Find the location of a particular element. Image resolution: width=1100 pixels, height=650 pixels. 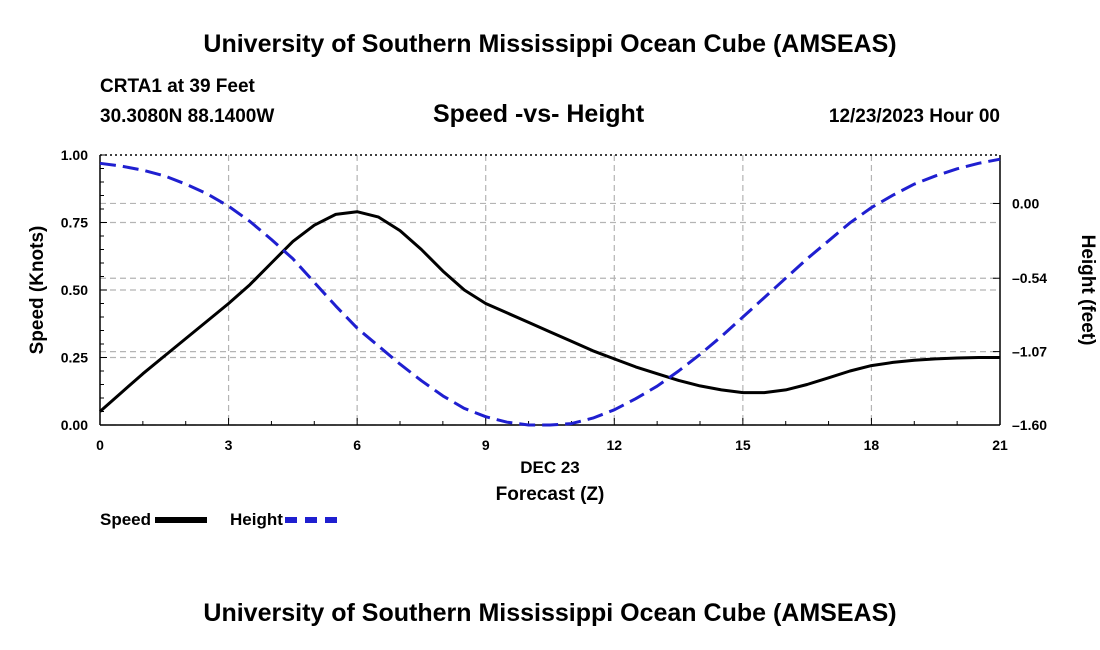

legend-height: Height is located at coordinates (283, 520).